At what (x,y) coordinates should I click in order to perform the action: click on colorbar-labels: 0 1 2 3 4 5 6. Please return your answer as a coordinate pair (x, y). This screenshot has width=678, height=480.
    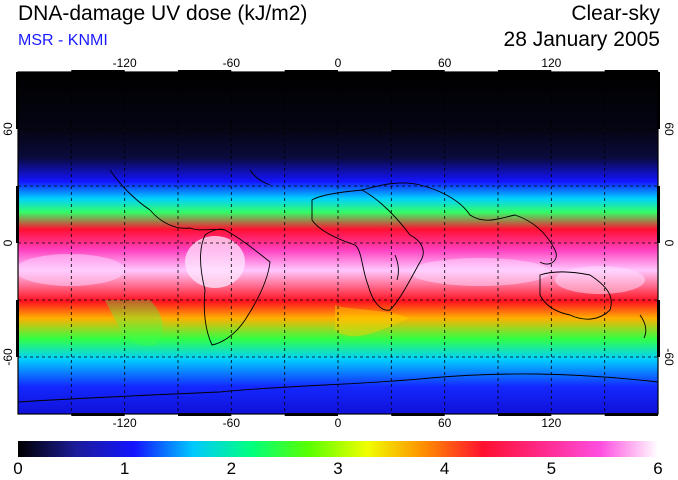
    Looking at the image, I should click on (337, 468).